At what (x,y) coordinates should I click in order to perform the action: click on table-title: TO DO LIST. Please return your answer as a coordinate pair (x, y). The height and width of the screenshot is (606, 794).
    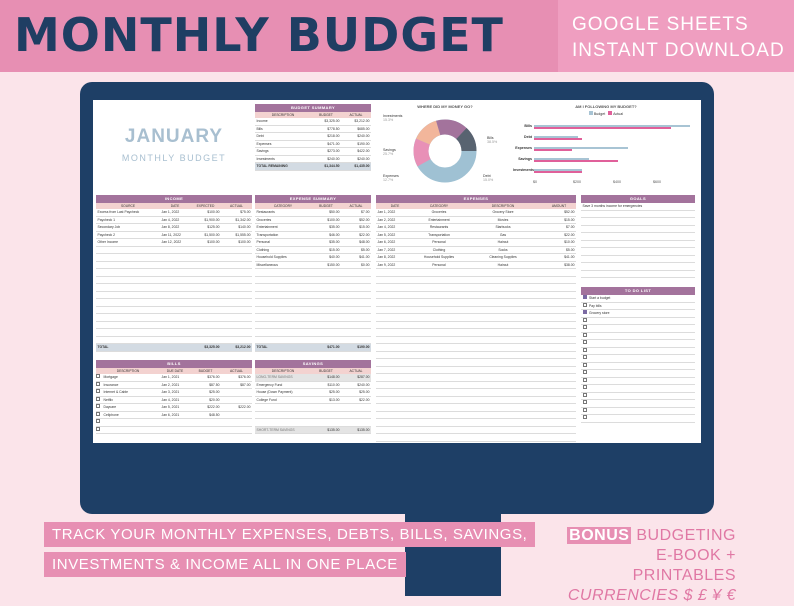
    Looking at the image, I should click on (638, 291).